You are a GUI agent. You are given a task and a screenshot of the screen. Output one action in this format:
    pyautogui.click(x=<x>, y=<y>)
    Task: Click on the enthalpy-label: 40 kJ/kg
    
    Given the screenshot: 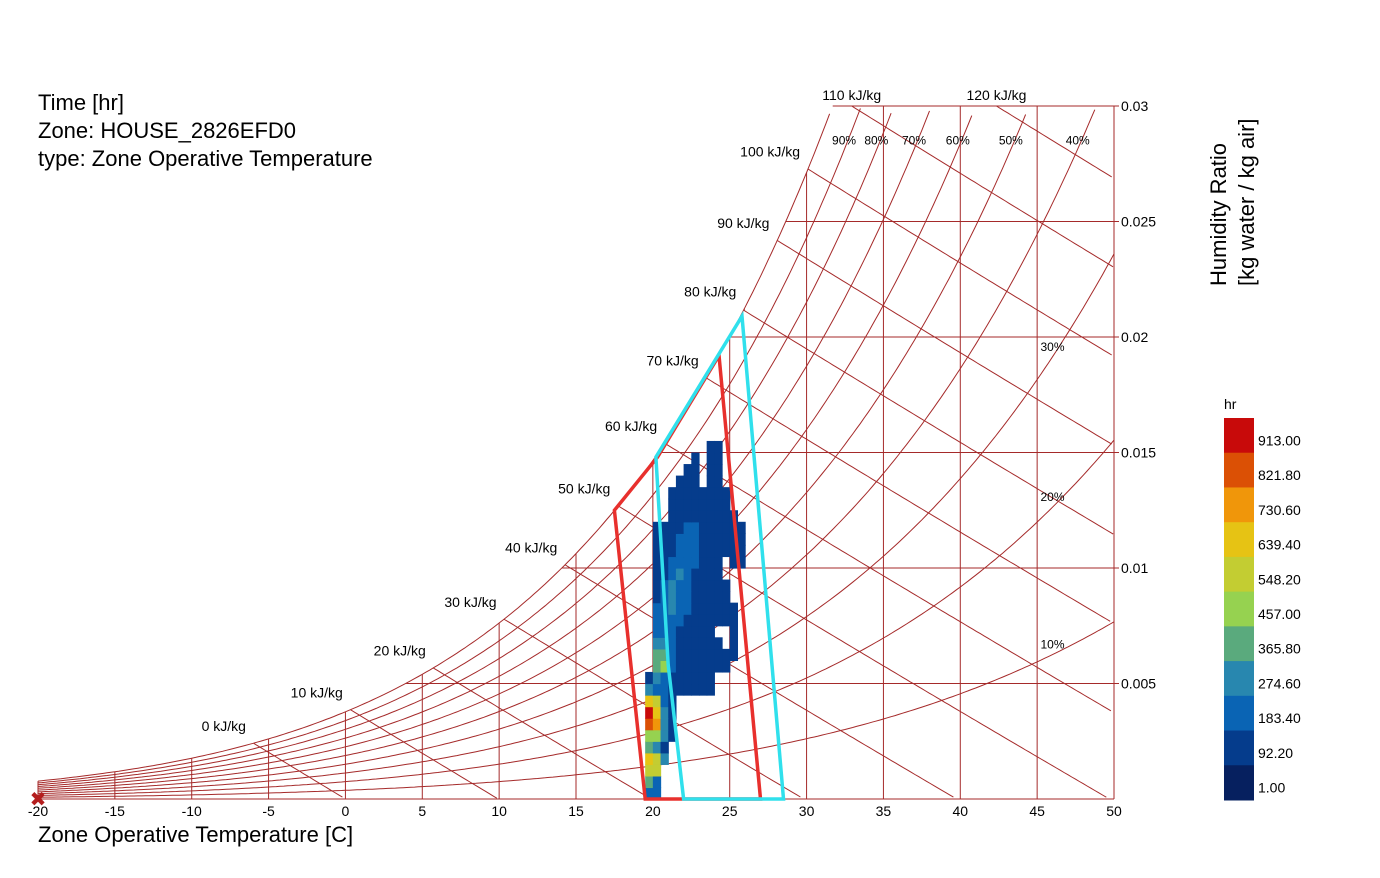 What is the action you would take?
    pyautogui.click(x=531, y=548)
    